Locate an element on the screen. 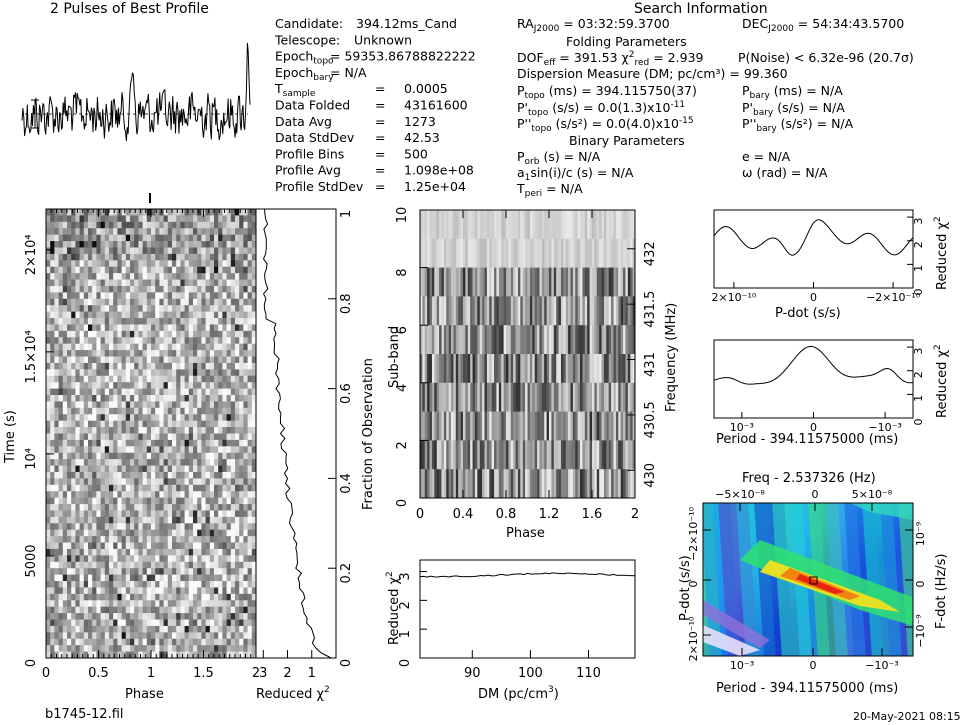 The width and height of the screenshot is (971, 725). profile-panel is located at coordinates (136, 92).